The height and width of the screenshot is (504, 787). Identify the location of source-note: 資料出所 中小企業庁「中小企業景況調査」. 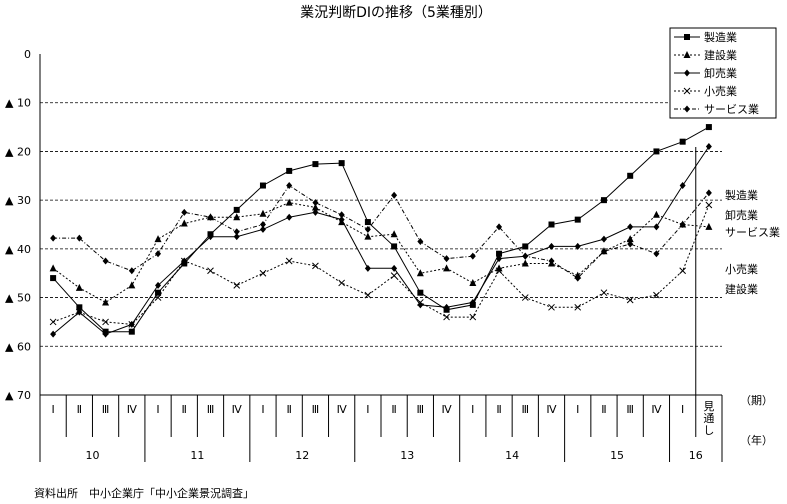
(144, 493).